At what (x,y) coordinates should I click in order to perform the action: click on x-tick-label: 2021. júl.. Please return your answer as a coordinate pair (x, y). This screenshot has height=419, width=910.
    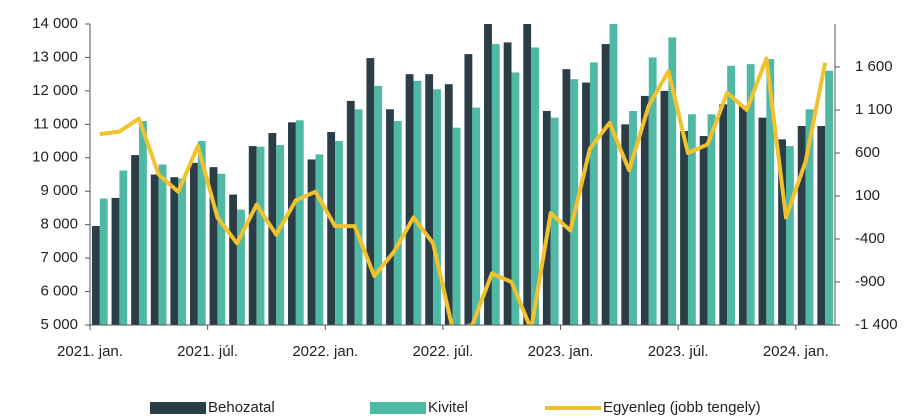
    Looking at the image, I should click on (207, 351).